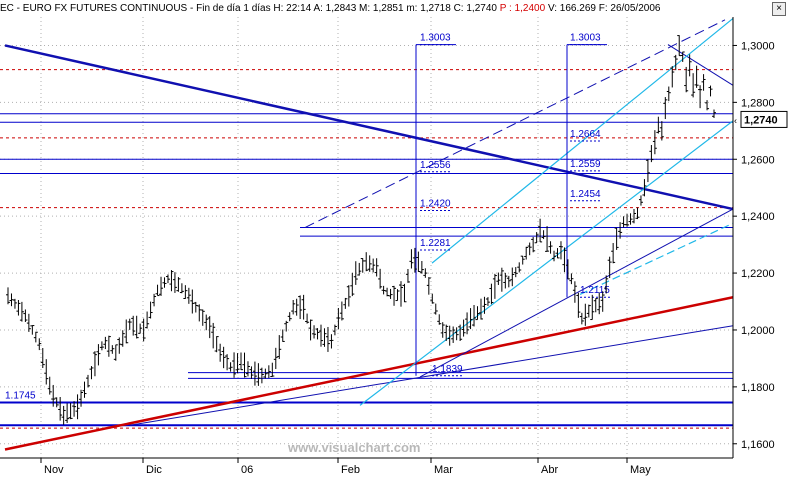 Image resolution: width=788 pixels, height=480 pixels. What do you see at coordinates (447, 369) in the screenshot?
I see `level-label: 1.1839` at bounding box center [447, 369].